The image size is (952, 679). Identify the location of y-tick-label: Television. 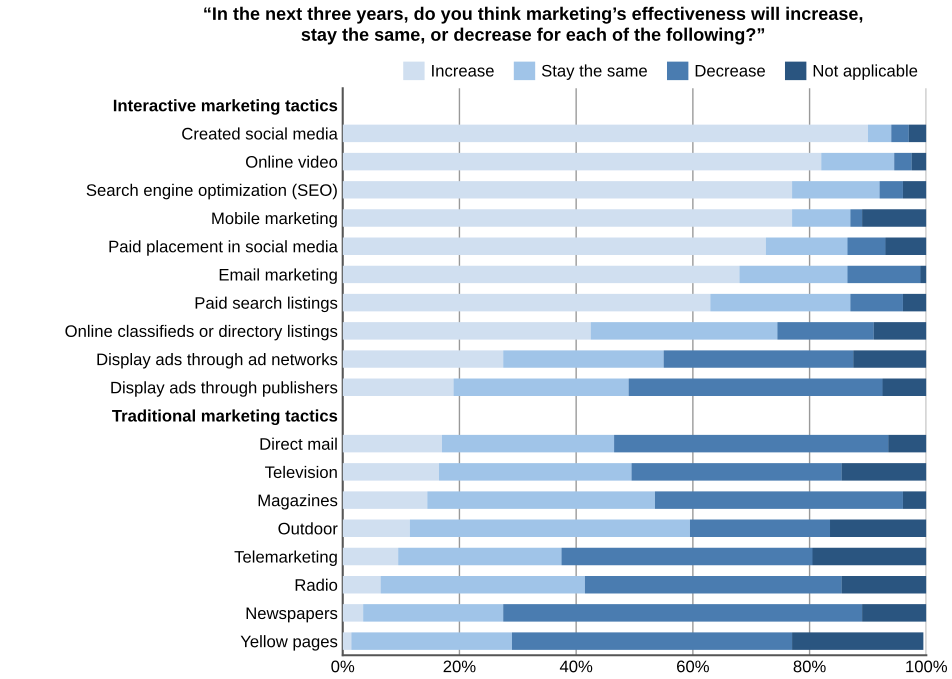
(301, 472).